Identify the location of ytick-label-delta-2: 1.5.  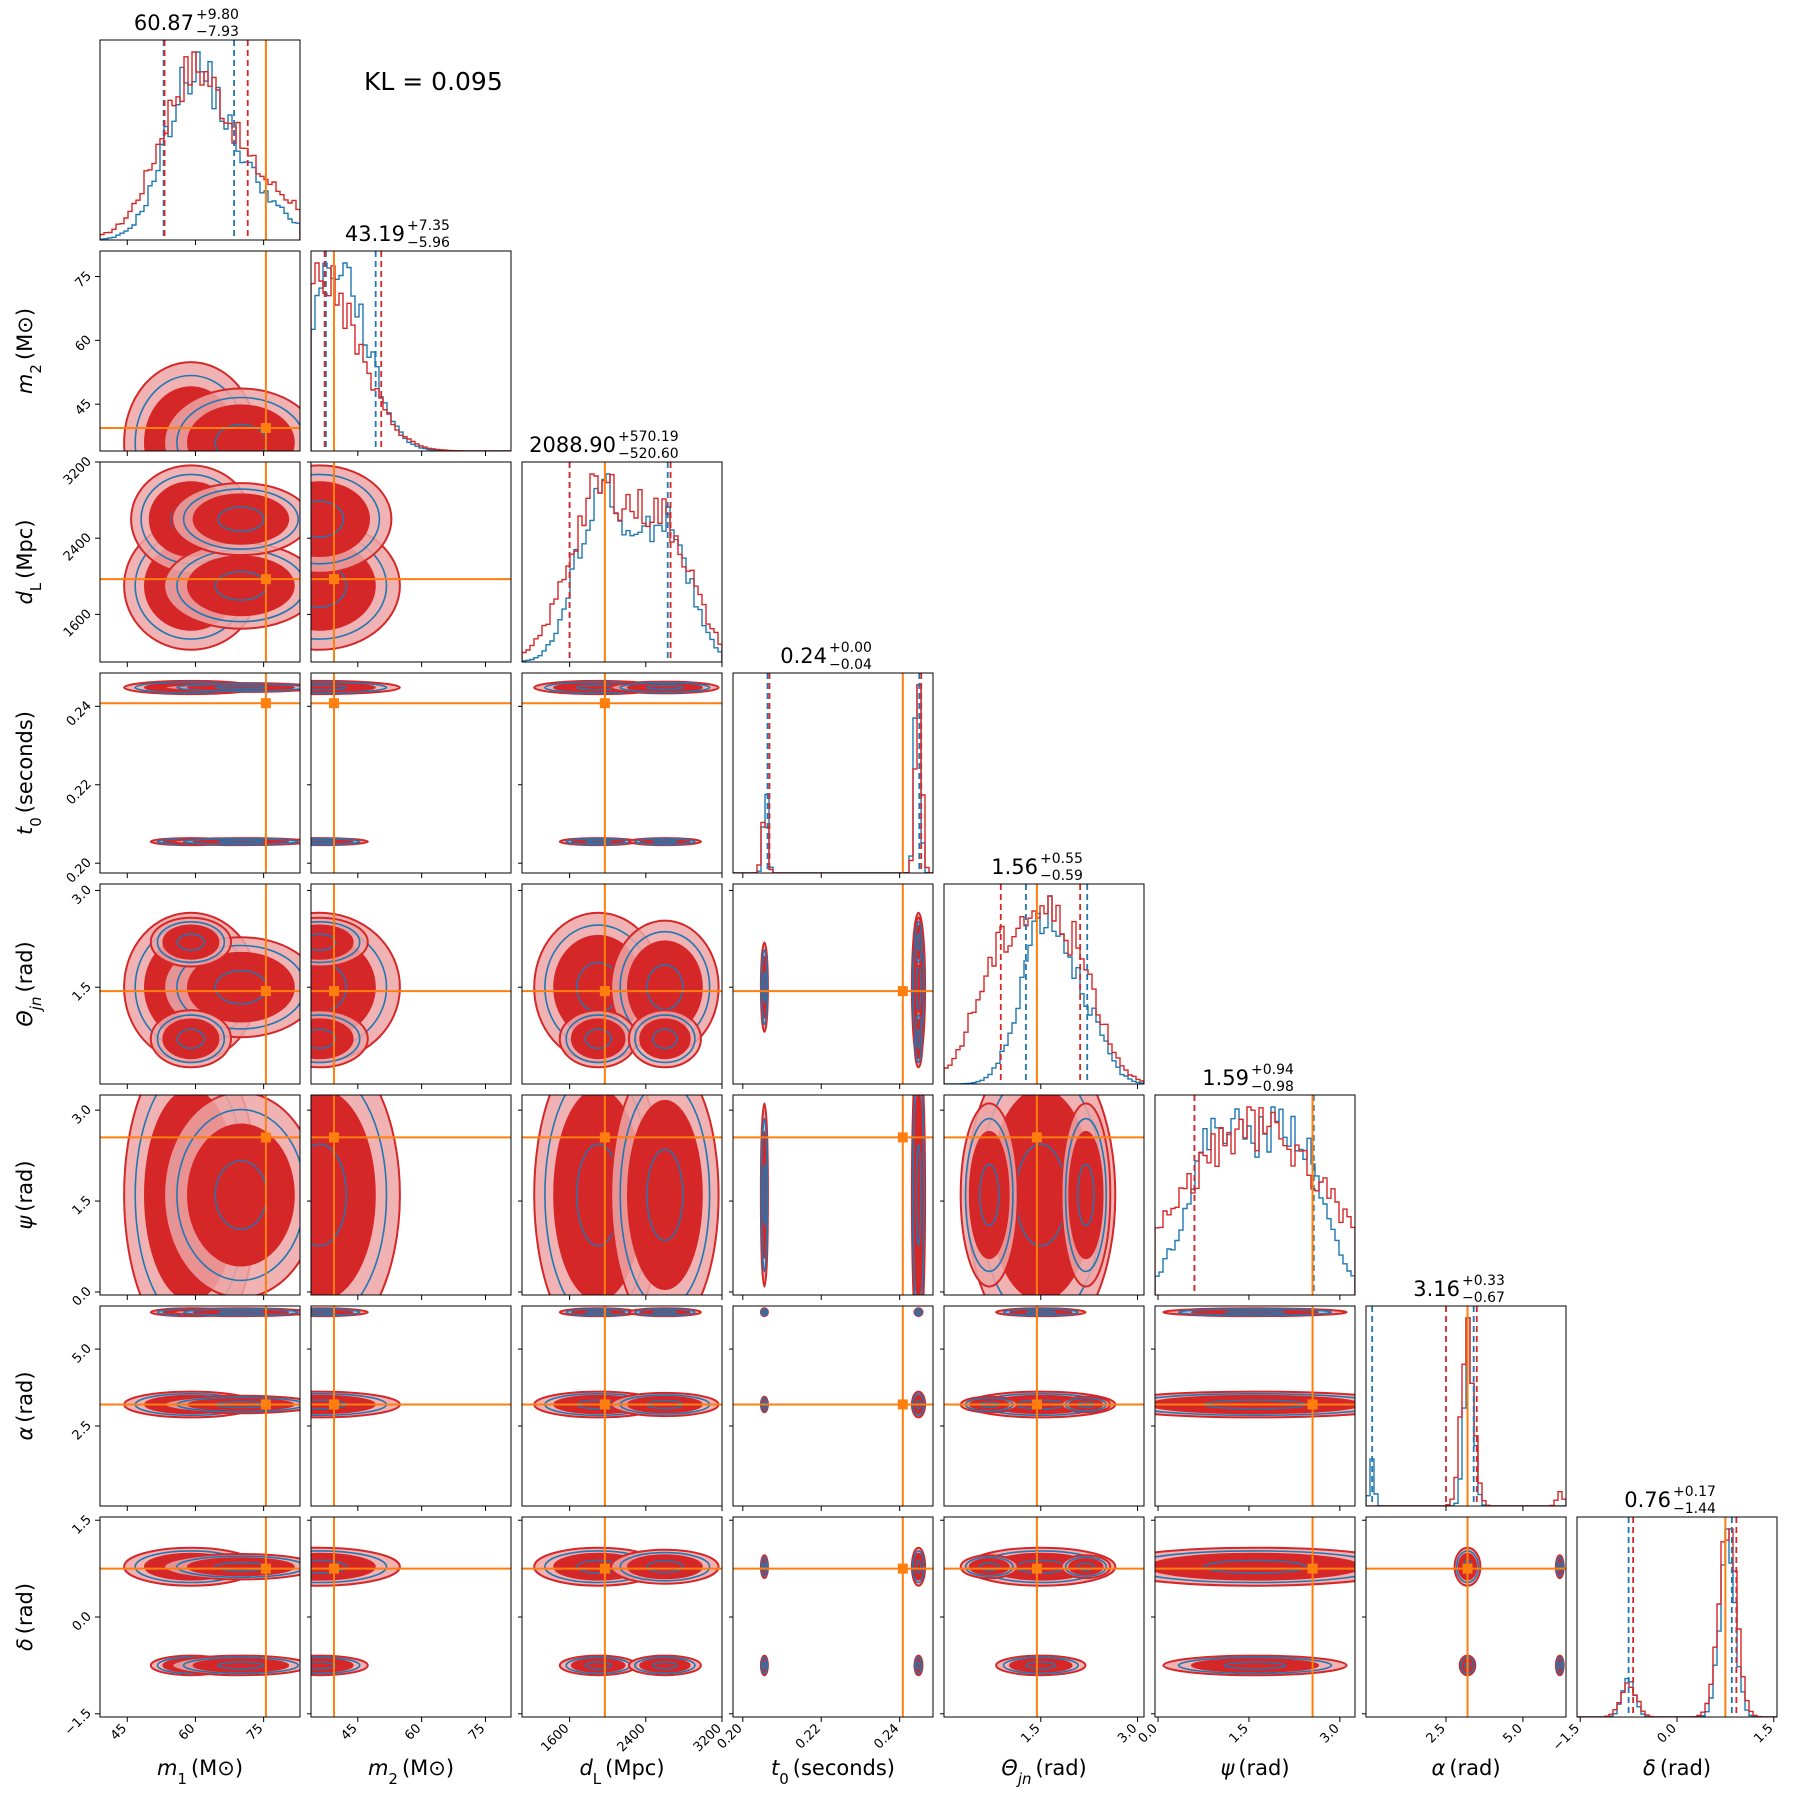
(82, 1524).